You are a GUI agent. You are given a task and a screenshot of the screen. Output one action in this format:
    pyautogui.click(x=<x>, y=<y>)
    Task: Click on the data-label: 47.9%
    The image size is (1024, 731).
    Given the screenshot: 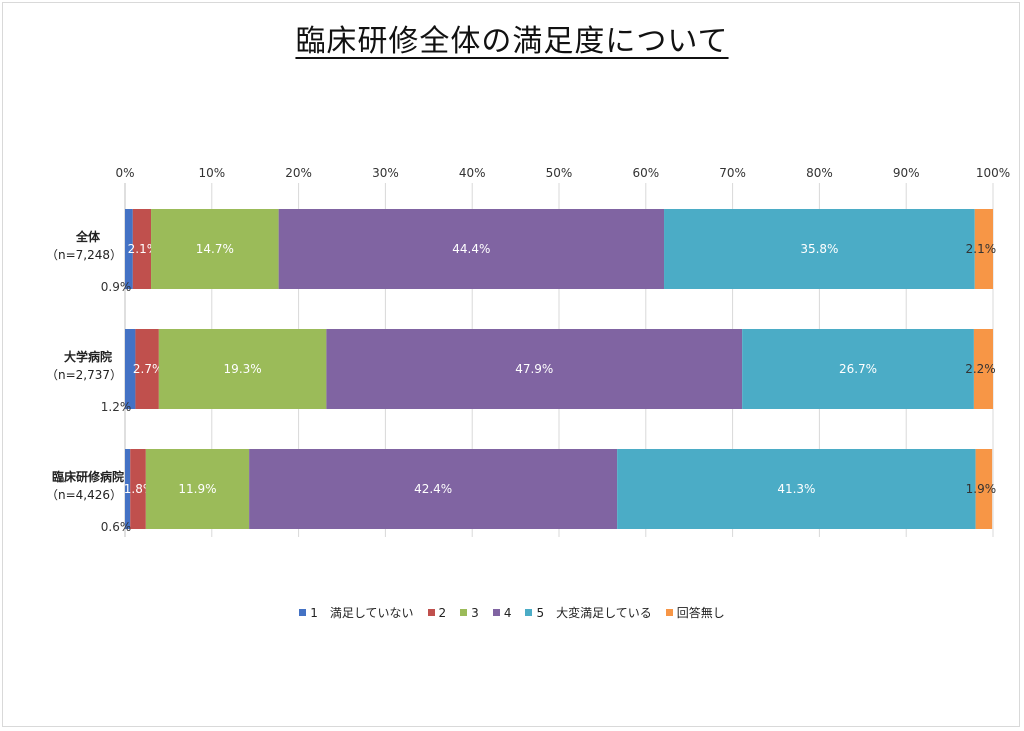 What is the action you would take?
    pyautogui.click(x=534, y=369)
    